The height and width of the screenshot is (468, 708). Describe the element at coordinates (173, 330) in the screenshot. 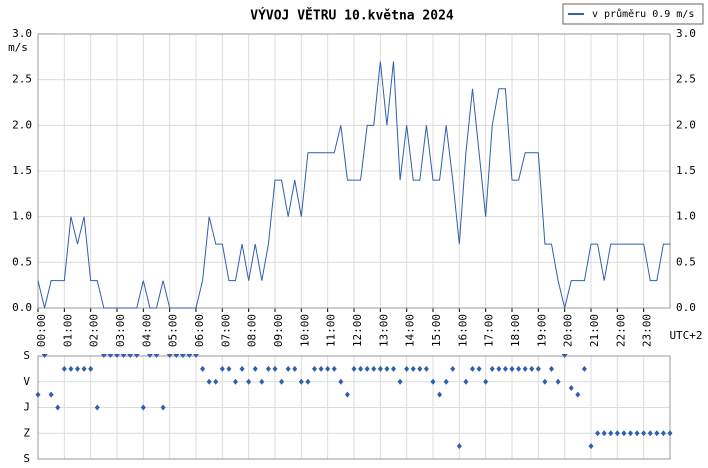

I see `x-tick-label: 05:00` at that location.